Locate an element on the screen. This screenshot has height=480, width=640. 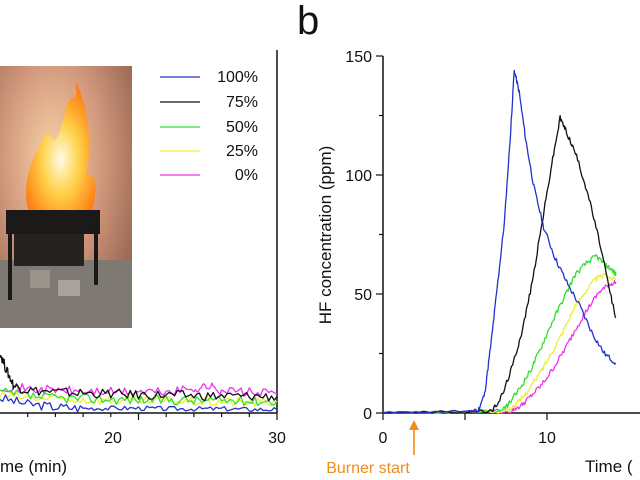
legend-label: 75% is located at coordinates (242, 102).